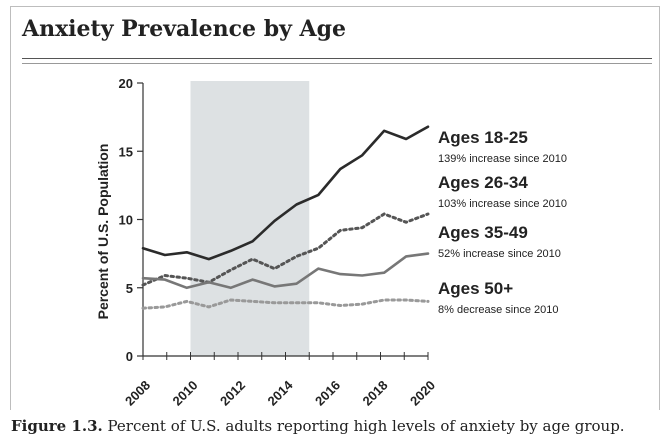  Describe the element at coordinates (129, 356) in the screenshot. I see `y-tick-label-0: 0` at that location.